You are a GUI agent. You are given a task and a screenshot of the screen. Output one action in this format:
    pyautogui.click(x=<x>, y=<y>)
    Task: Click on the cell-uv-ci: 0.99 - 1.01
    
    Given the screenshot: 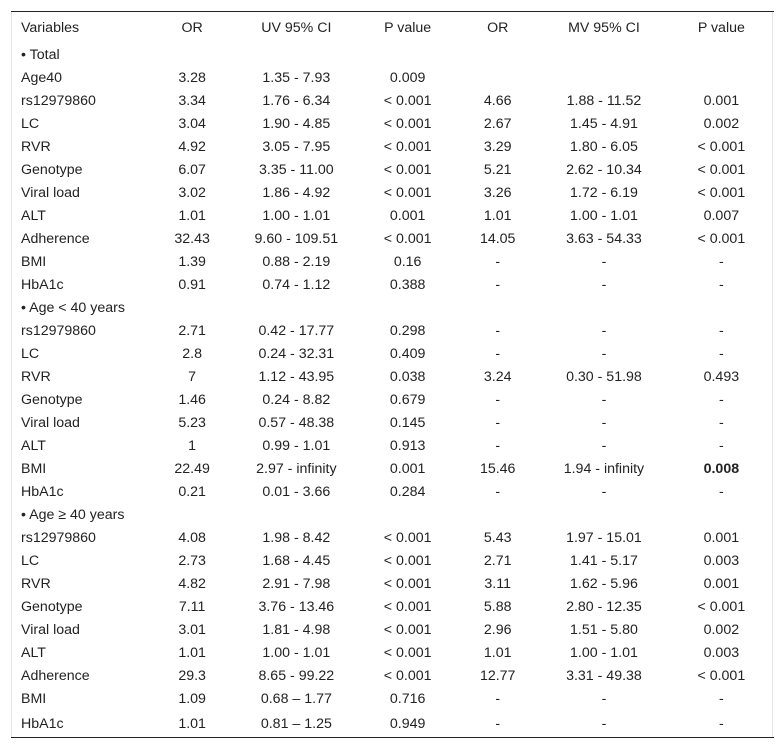 What is the action you would take?
    pyautogui.click(x=296, y=446)
    